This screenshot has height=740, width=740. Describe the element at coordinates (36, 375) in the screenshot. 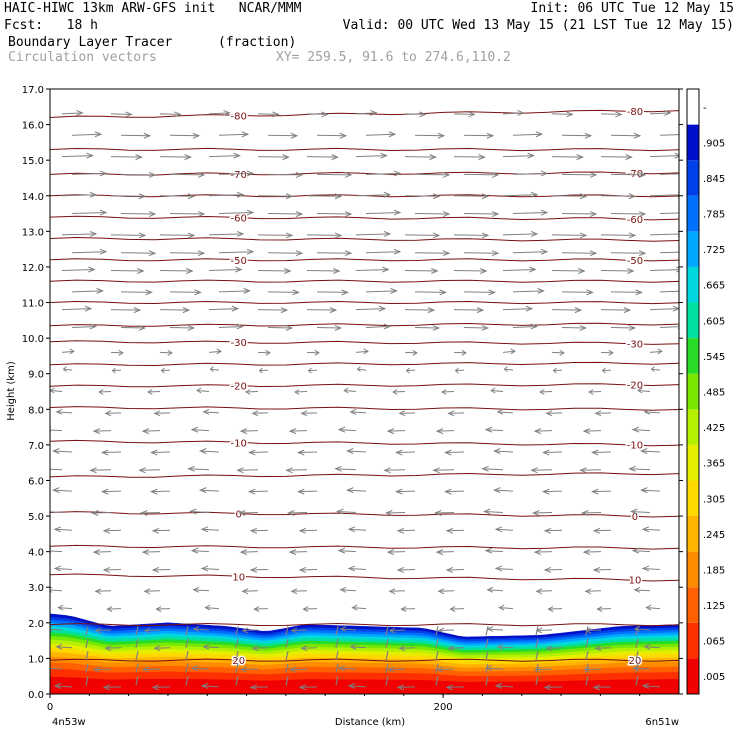

I see `y-tick-label: 9.0` at that location.